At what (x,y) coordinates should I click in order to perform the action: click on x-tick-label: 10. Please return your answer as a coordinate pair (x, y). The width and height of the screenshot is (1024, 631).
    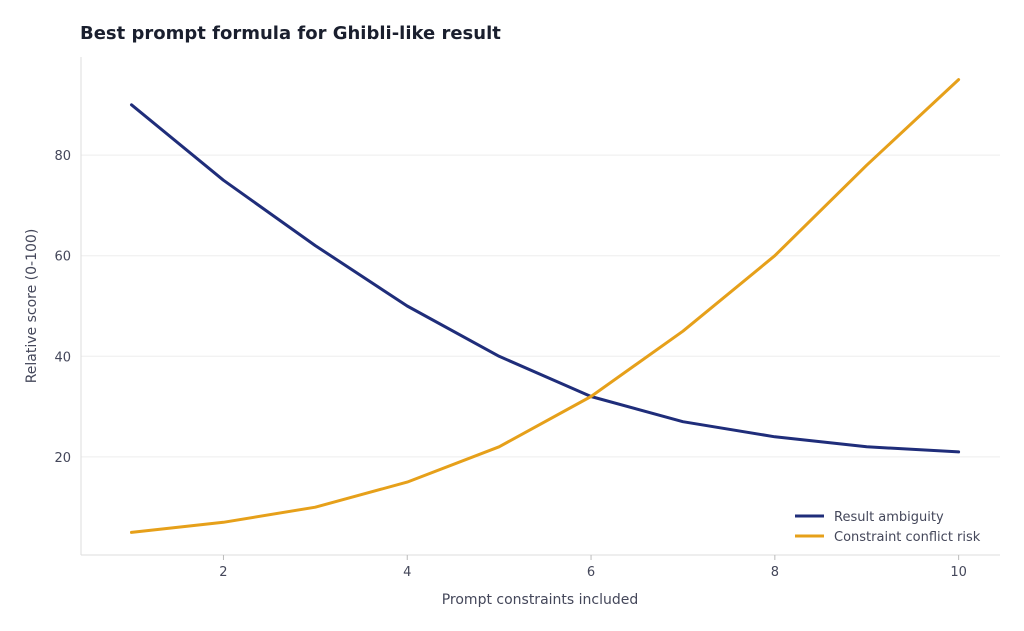
    Looking at the image, I should click on (958, 572).